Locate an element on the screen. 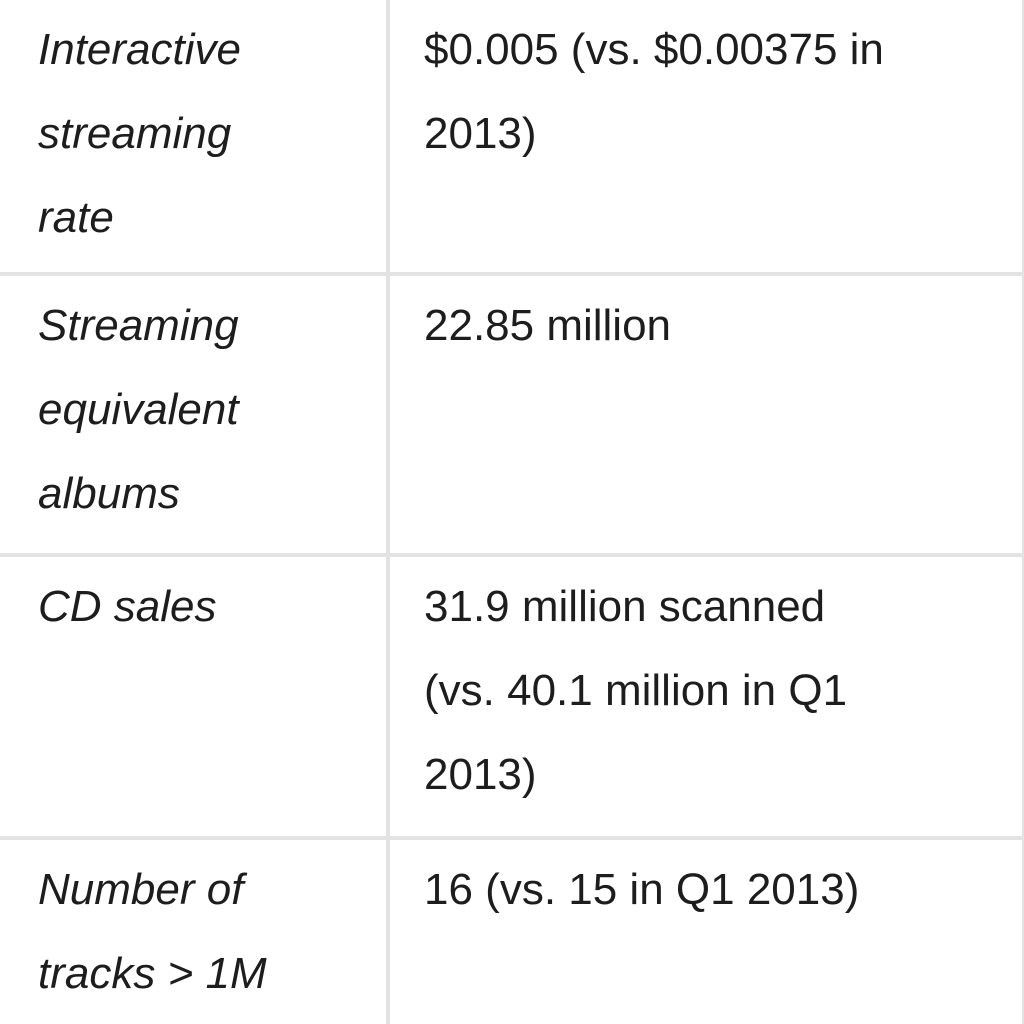  row-value-line: 31.9 million scanned is located at coordinates (625, 606).